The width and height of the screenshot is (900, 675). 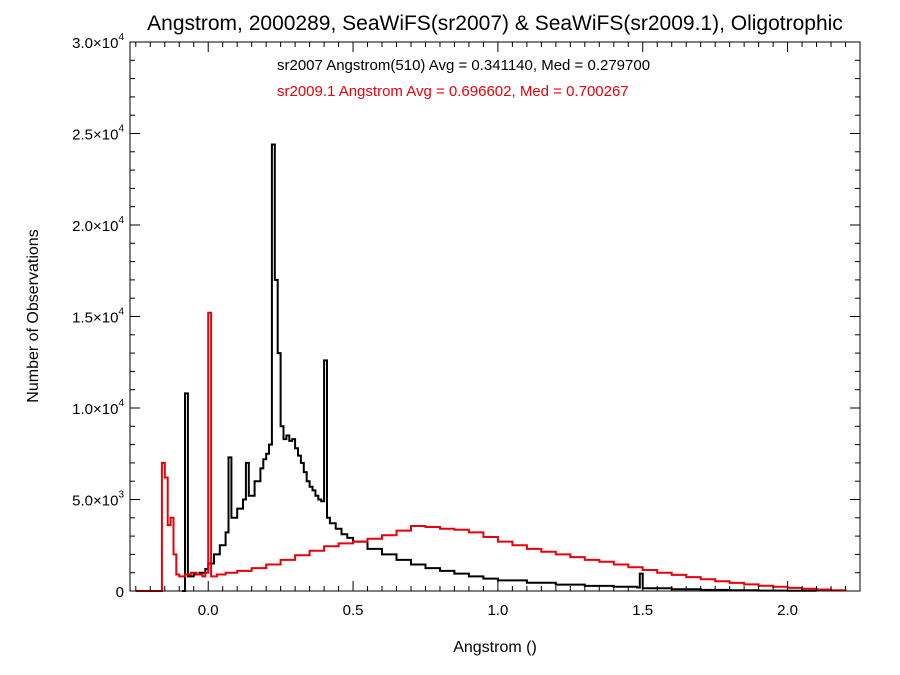 What do you see at coordinates (98, 317) in the screenshot?
I see `y-tick-label: 1.5×10⁴` at bounding box center [98, 317].